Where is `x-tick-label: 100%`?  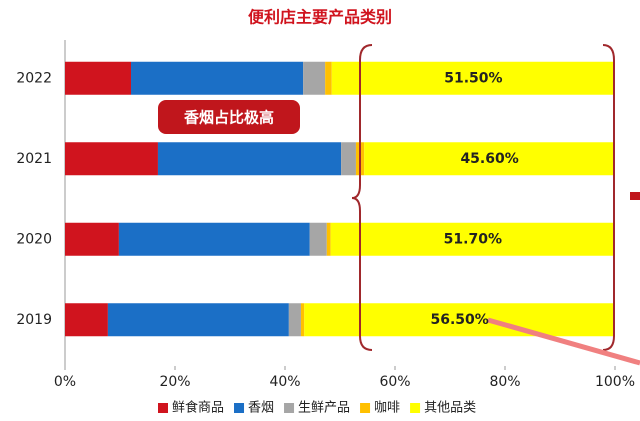 x-tick-label: 100% is located at coordinates (615, 382).